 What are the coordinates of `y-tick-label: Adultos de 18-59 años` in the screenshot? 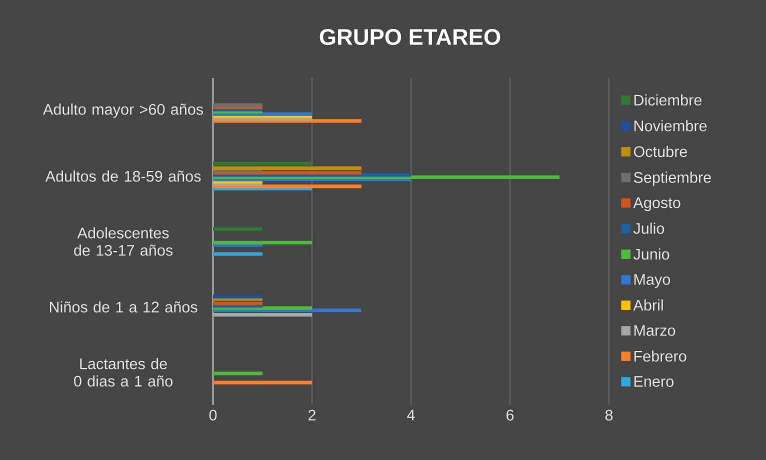 It's located at (123, 176).